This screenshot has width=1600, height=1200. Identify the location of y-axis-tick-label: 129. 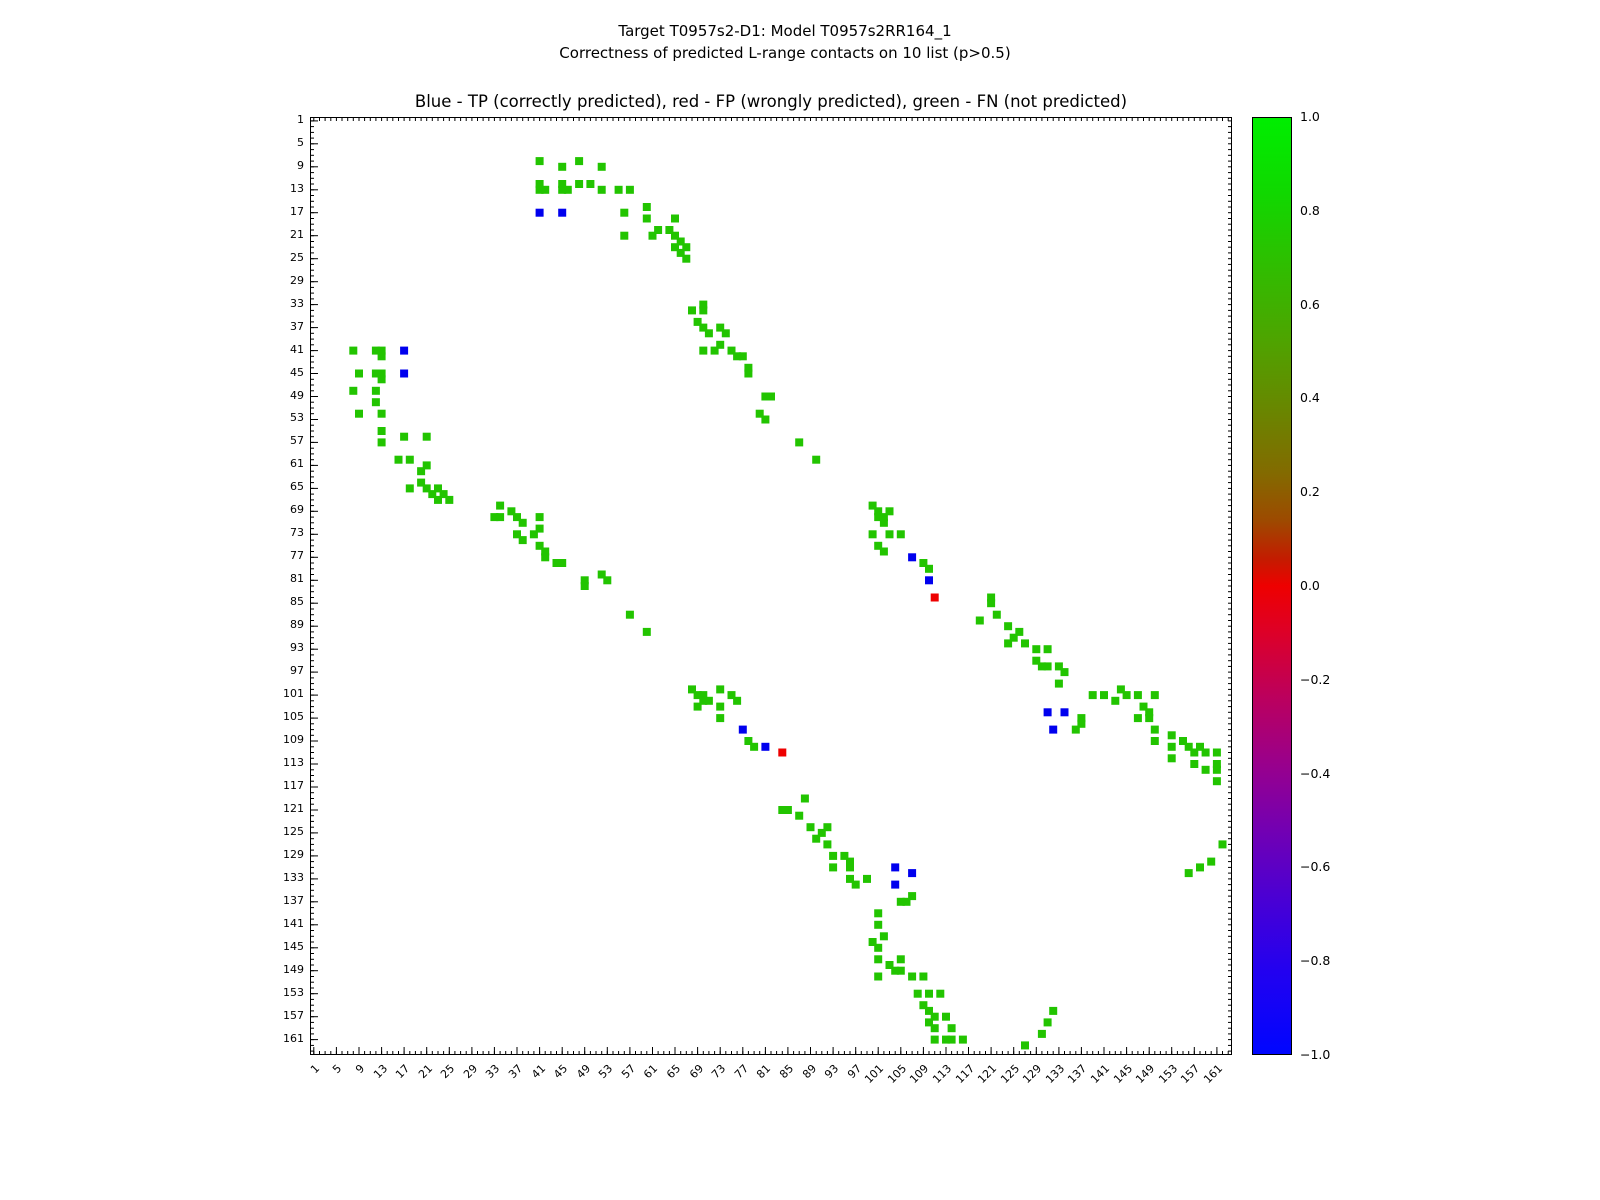
(293, 854).